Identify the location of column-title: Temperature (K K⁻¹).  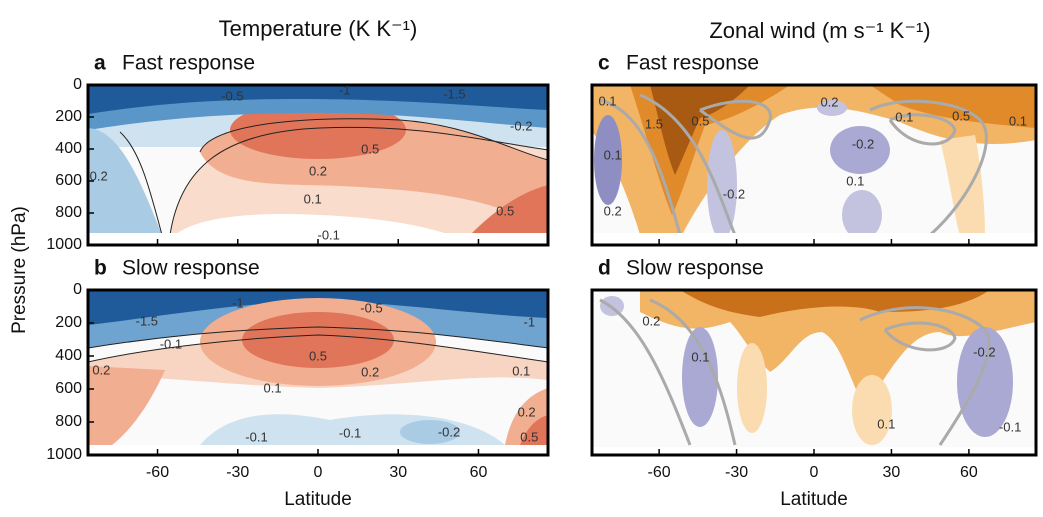
(318, 28).